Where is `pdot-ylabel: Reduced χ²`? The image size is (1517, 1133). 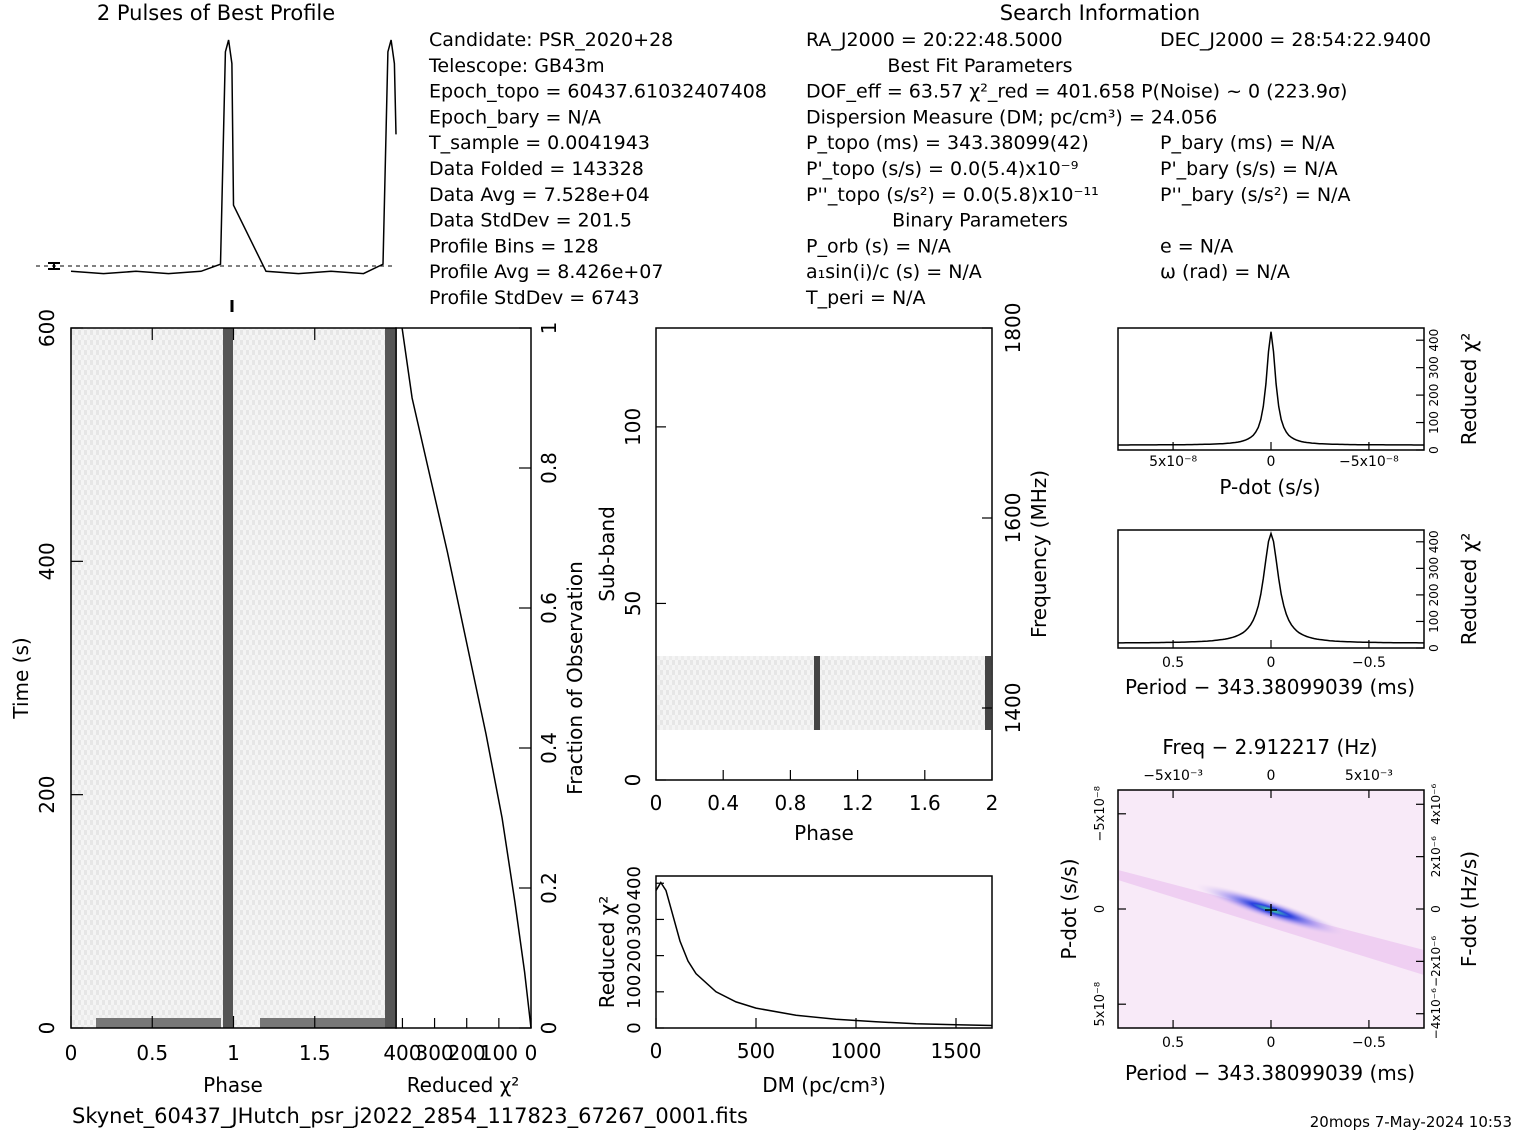
pdot-ylabel: Reduced χ² is located at coordinates (1469, 389).